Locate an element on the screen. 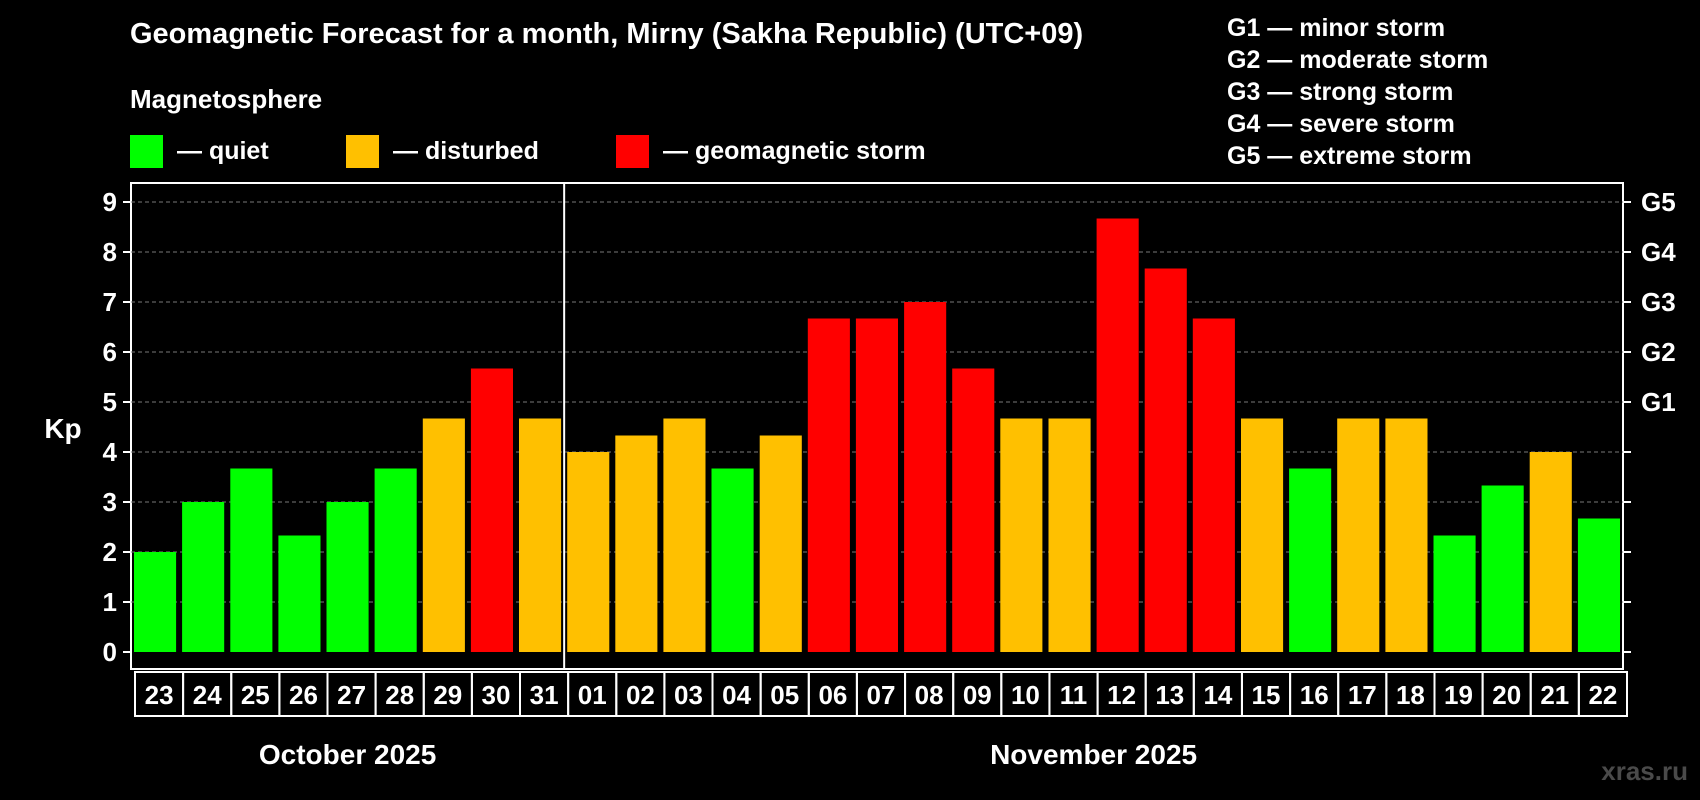  watermark: xras.ru is located at coordinates (1644, 771).